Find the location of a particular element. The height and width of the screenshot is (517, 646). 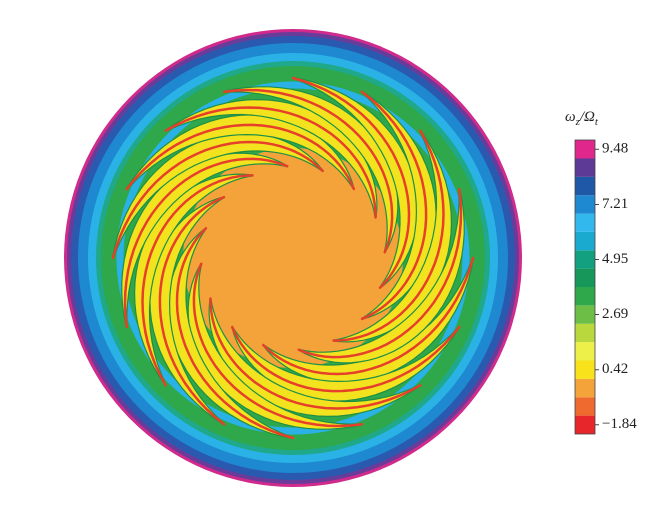

label-part: /Ω is located at coordinates (587, 117).